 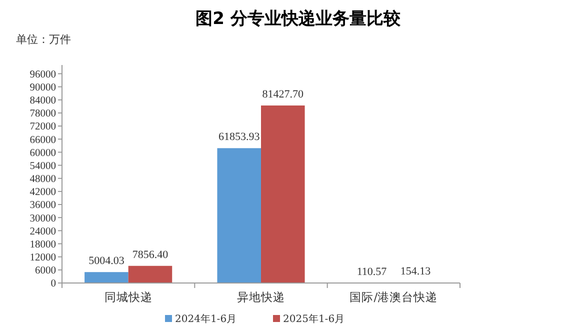 What do you see at coordinates (261, 297) in the screenshot?
I see `x-tick-label: 异地快递` at bounding box center [261, 297].